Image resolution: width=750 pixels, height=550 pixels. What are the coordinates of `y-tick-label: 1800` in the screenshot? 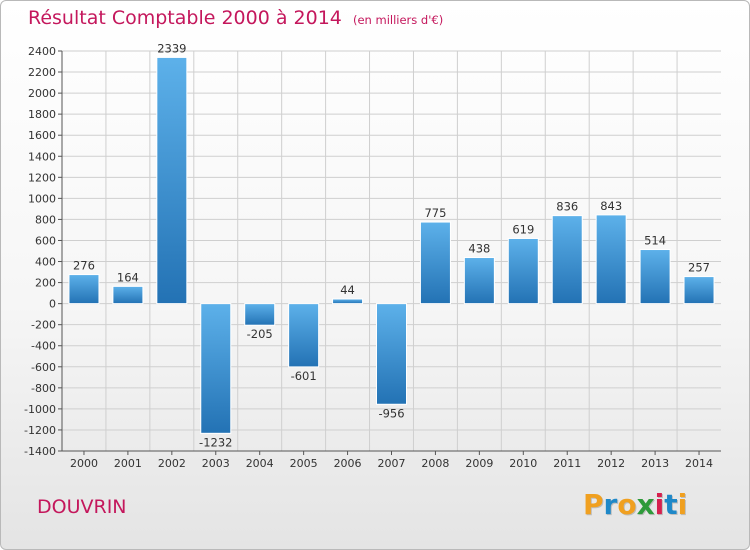 It's located at (42, 114).